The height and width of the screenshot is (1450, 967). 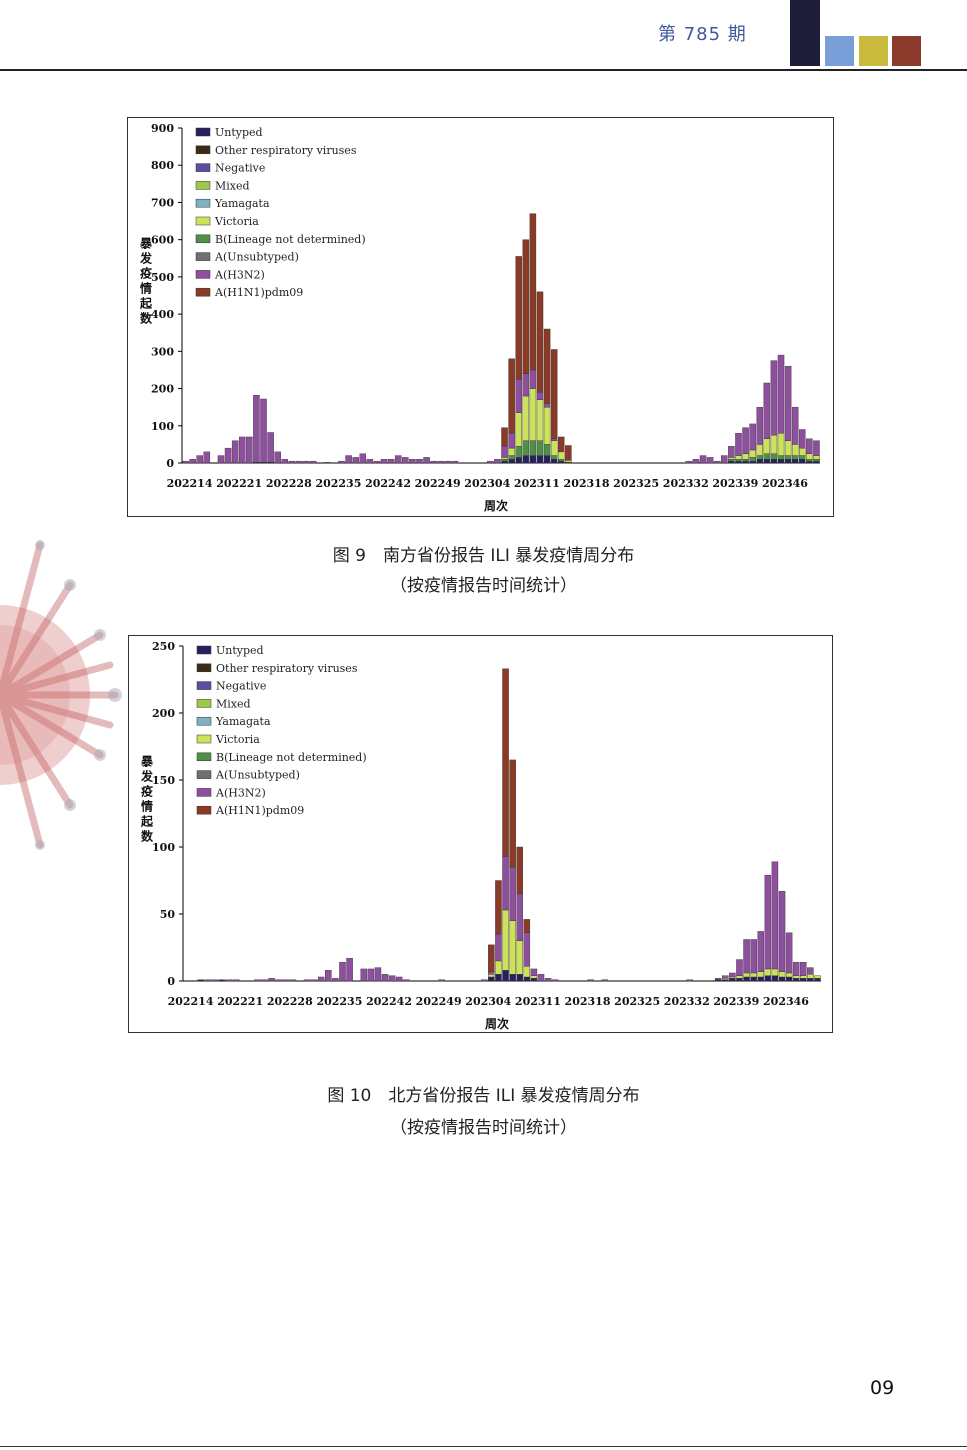 What do you see at coordinates (239, 483) in the screenshot?
I see `x-tick-label: 202221` at bounding box center [239, 483].